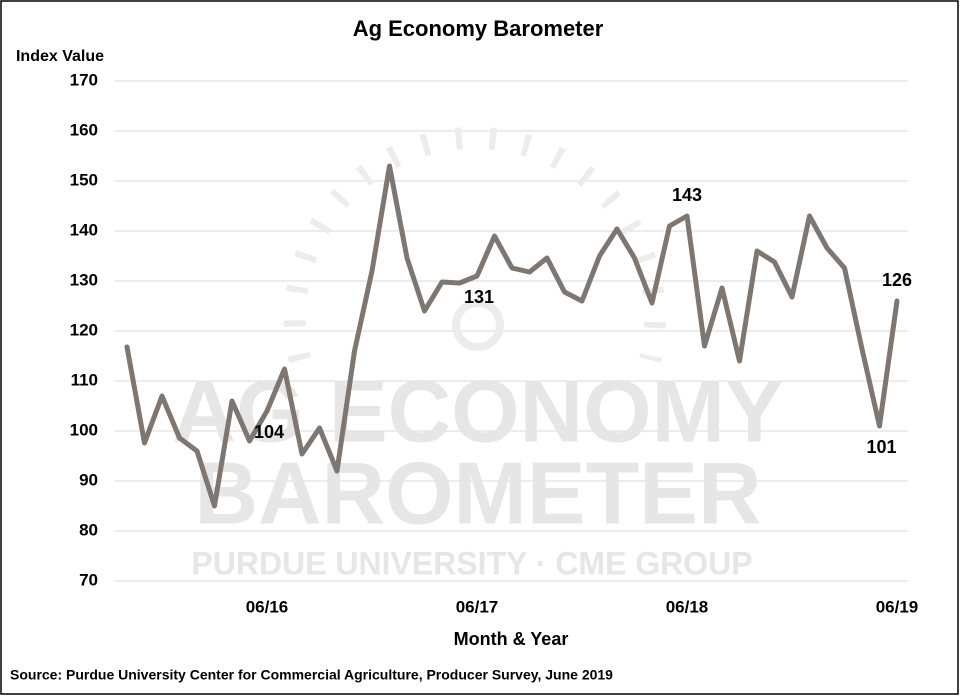 Image resolution: width=960 pixels, height=696 pixels. I want to click on watermark-text: BAROMETER, so click(477, 492).